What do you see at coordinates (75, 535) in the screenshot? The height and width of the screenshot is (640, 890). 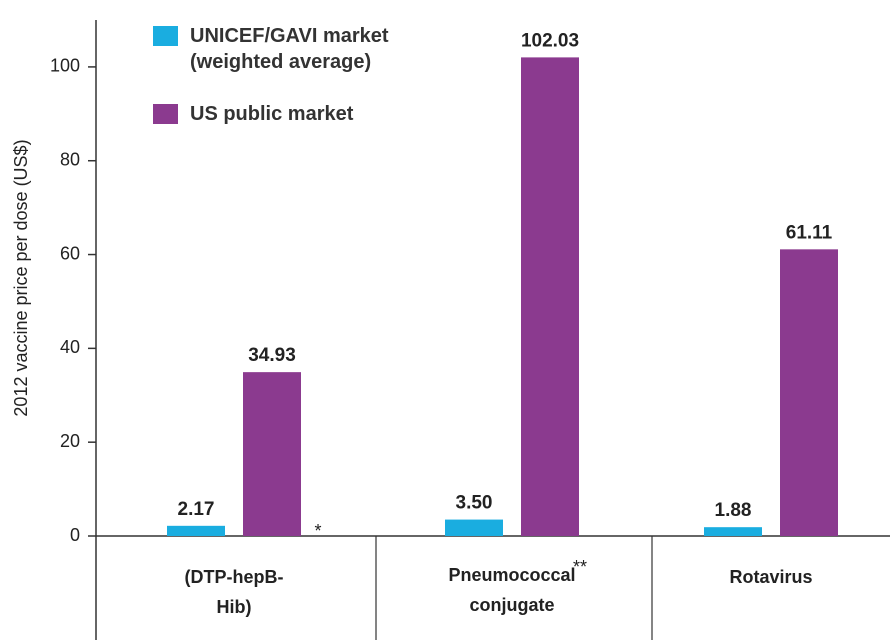 I see `y-tick-label: 0` at bounding box center [75, 535].